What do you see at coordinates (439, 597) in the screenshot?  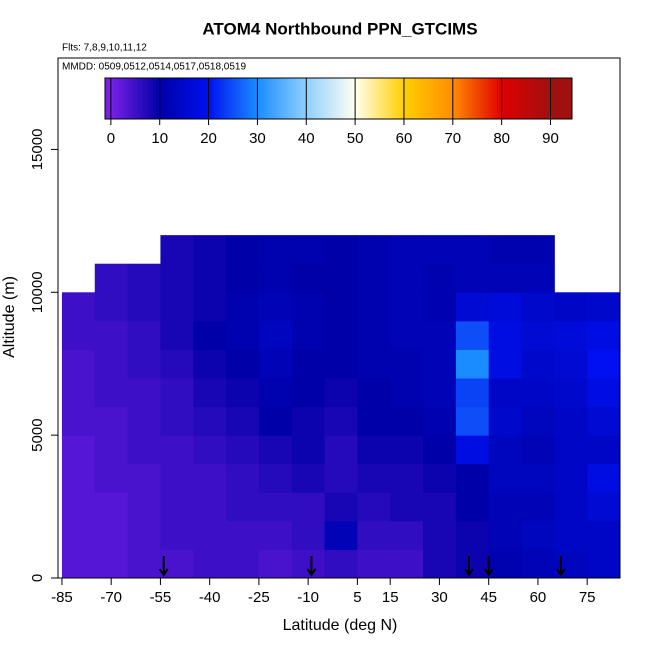 I see `x-tick-label: 30` at bounding box center [439, 597].